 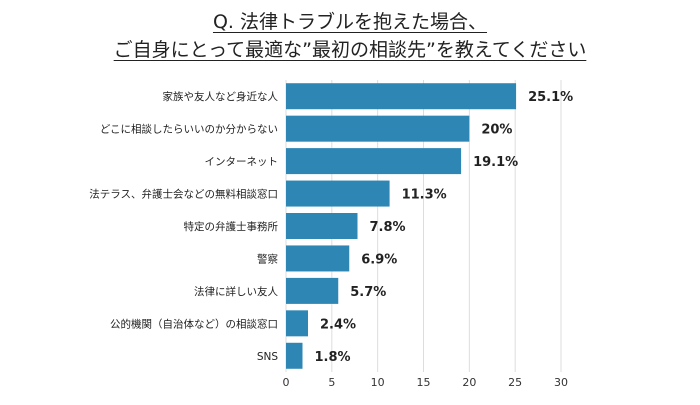 I want to click on data-label: 25.1%, so click(x=550, y=97).